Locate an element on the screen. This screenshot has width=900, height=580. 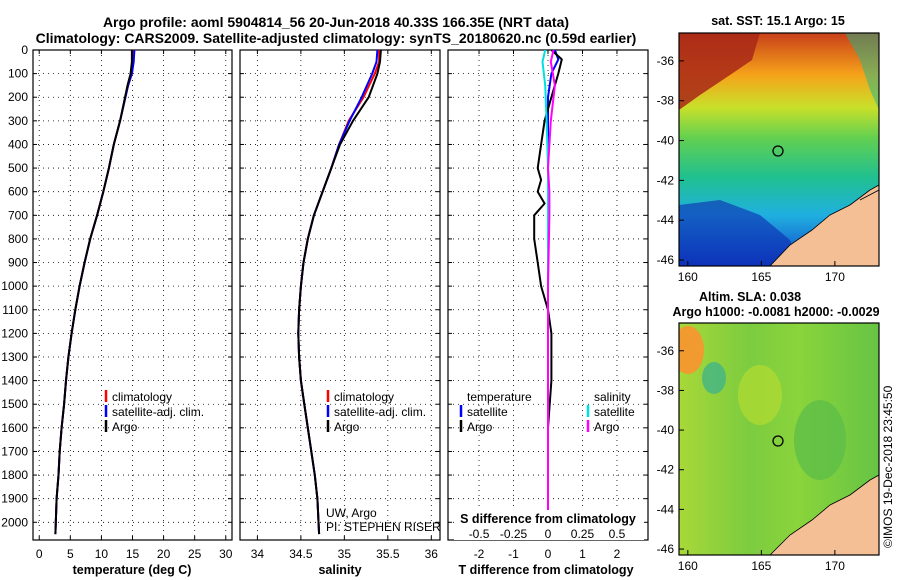
map-lat-label: -44 is located at coordinates (666, 220).